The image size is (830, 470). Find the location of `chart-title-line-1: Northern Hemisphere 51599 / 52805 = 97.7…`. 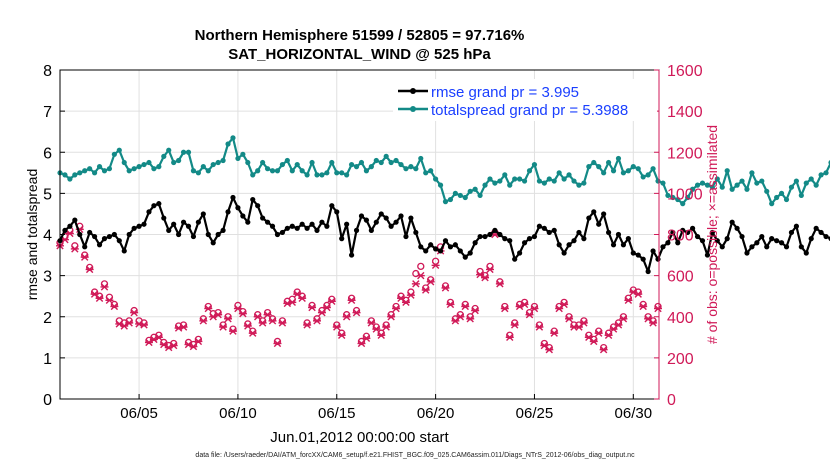

chart-title-line-1: Northern Hemisphere 51599 / 52805 = 97.7… is located at coordinates (359, 35).